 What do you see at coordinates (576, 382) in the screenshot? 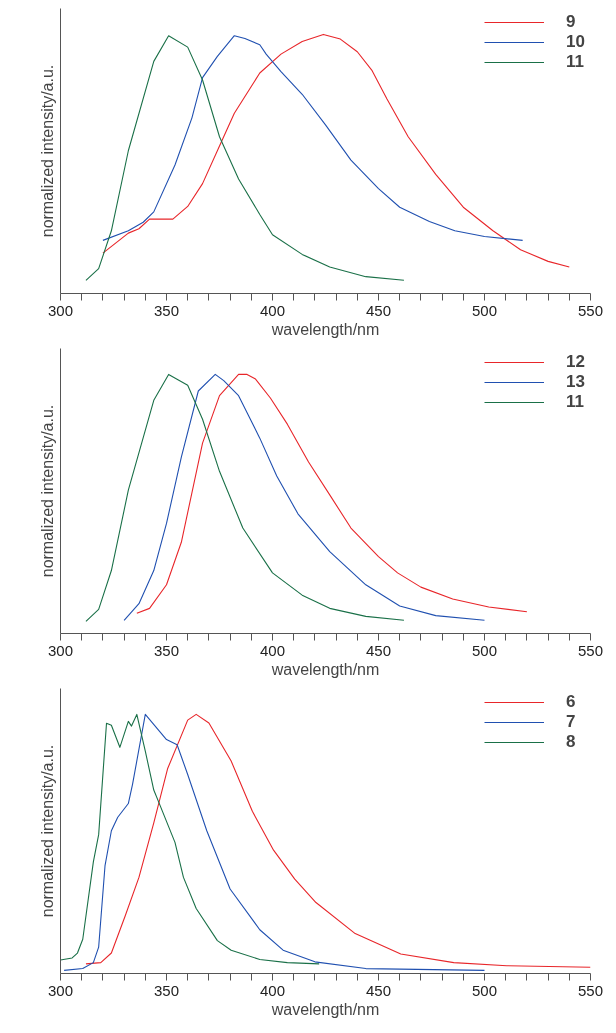
I see `legend-label: 13` at bounding box center [576, 382].